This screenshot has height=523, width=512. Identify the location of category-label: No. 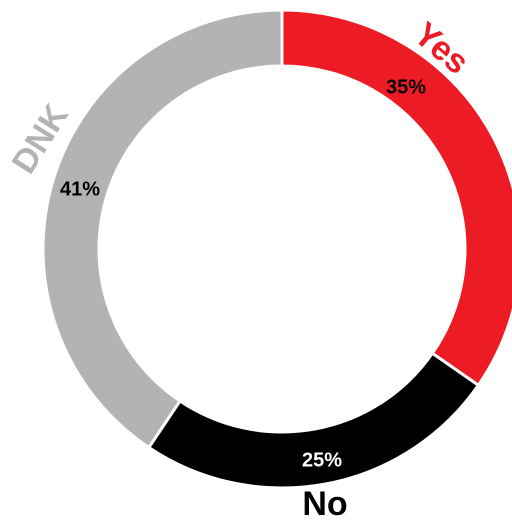
(324, 504).